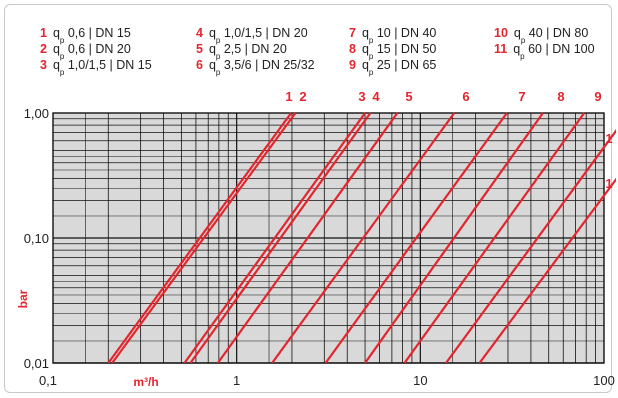  I want to click on legend-number: 9, so click(352, 65).